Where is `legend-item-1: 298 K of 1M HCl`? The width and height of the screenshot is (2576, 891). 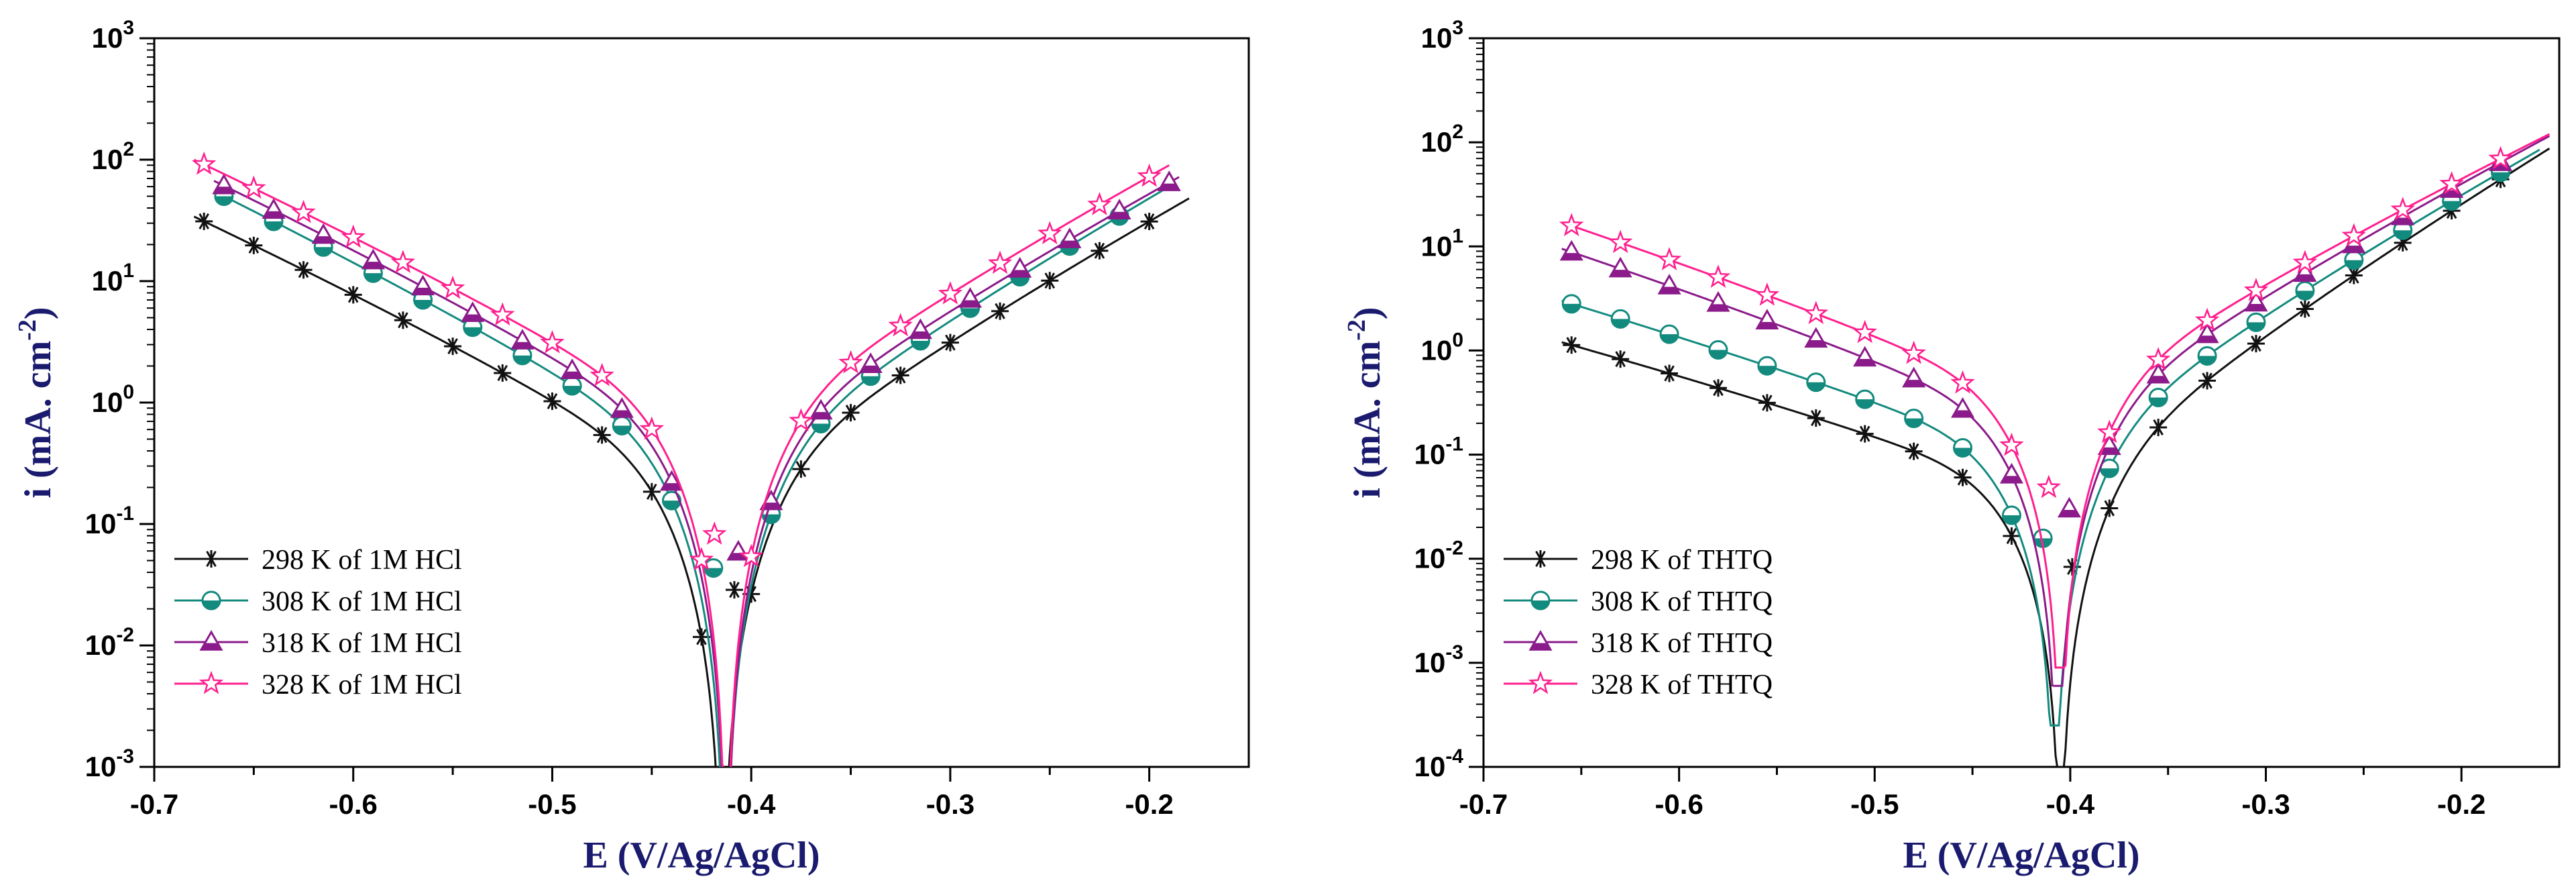
legend-item-1: 298 K of 1M HCl is located at coordinates (318, 560).